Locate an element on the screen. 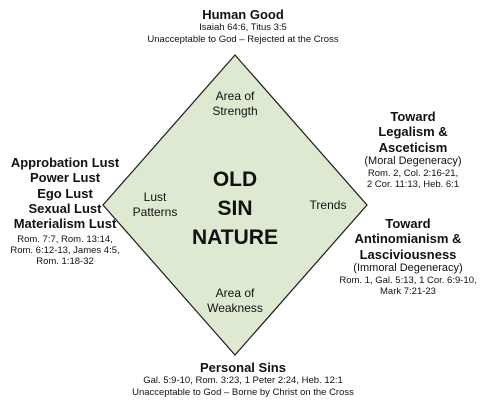  area-of-strength-line: Area of is located at coordinates (235, 96).